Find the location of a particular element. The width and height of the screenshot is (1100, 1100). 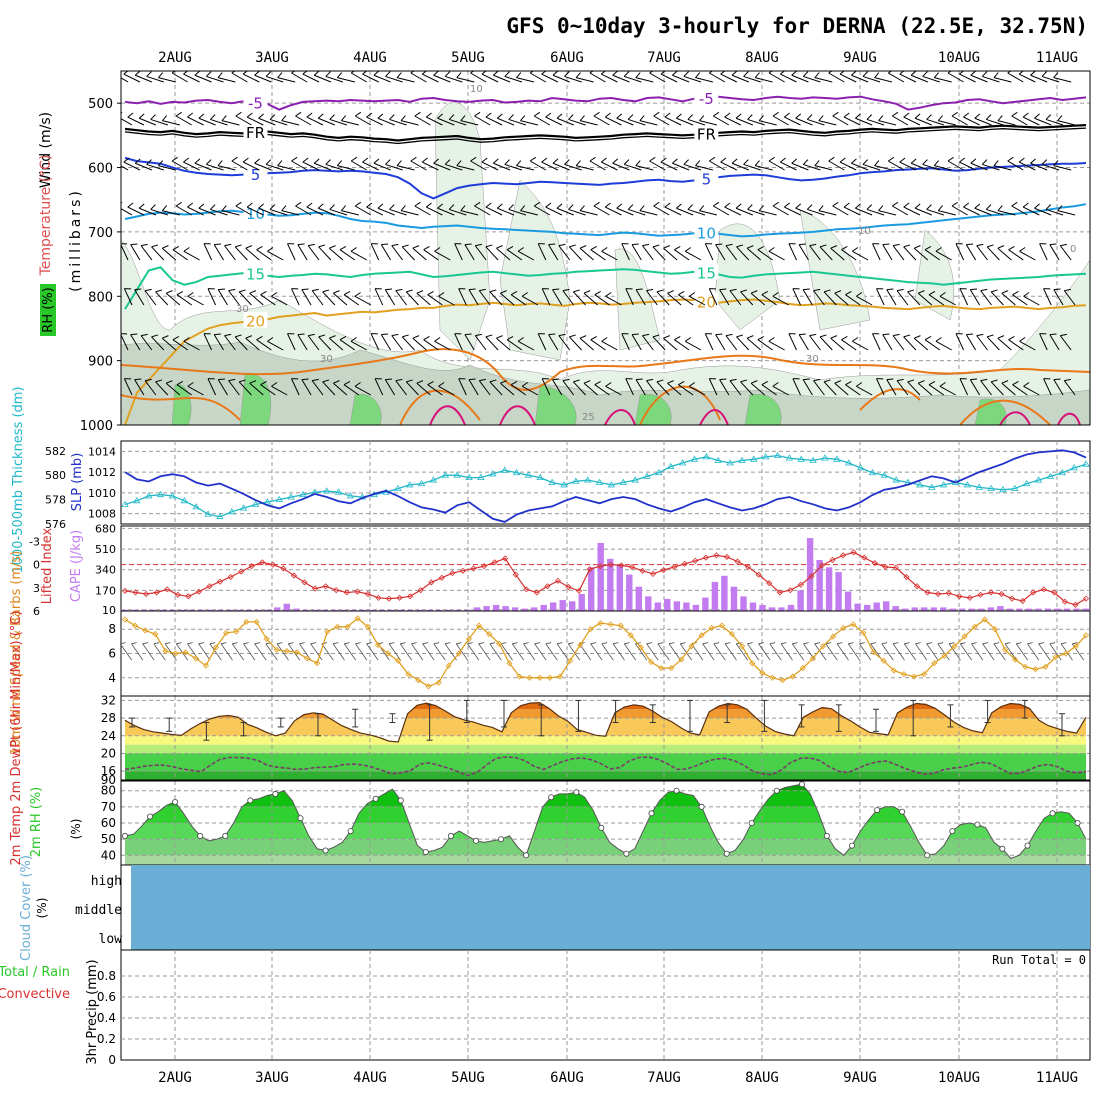

contour-label-bg is located at coordinates (706, 97).